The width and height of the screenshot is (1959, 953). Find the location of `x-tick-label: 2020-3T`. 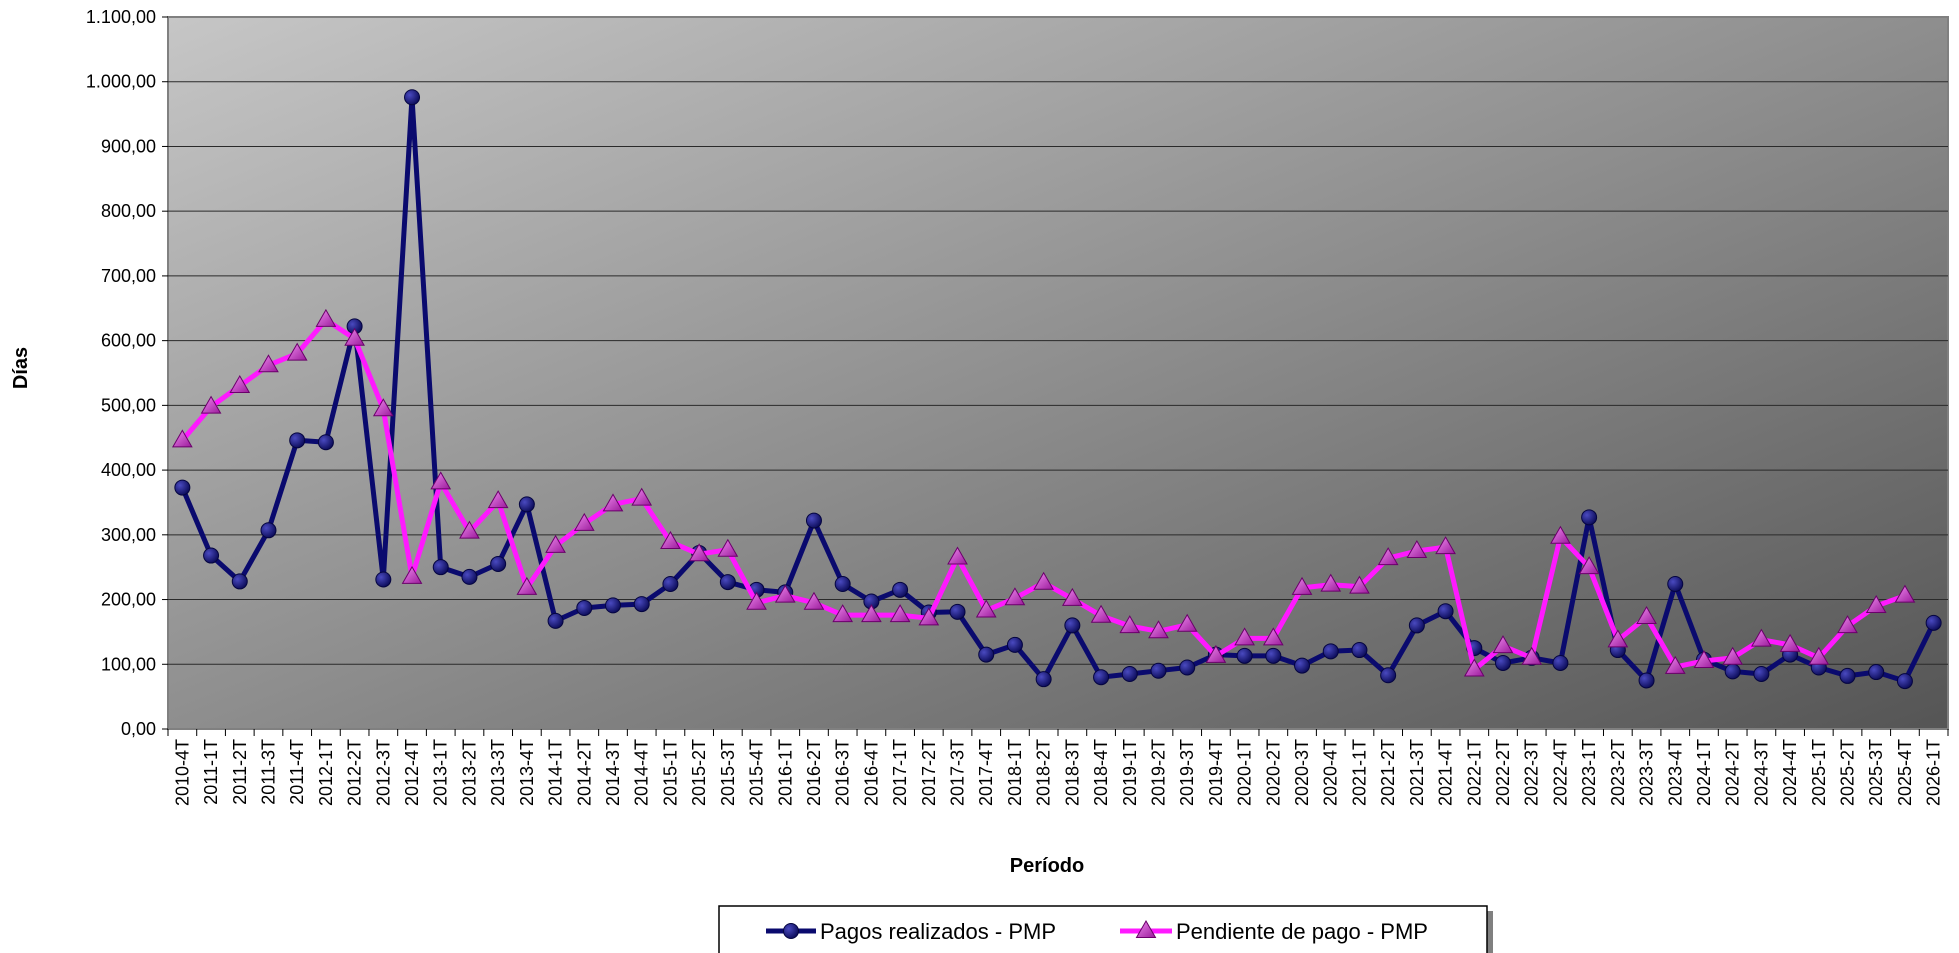

x-tick-label: 2020-3T is located at coordinates (1302, 772).